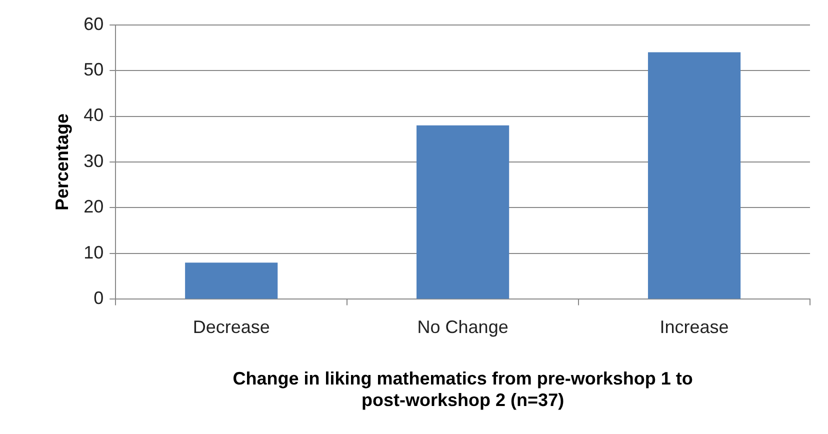 This screenshot has width=828, height=434. What do you see at coordinates (62, 162) in the screenshot?
I see `y-axis-title: Percentage` at bounding box center [62, 162].